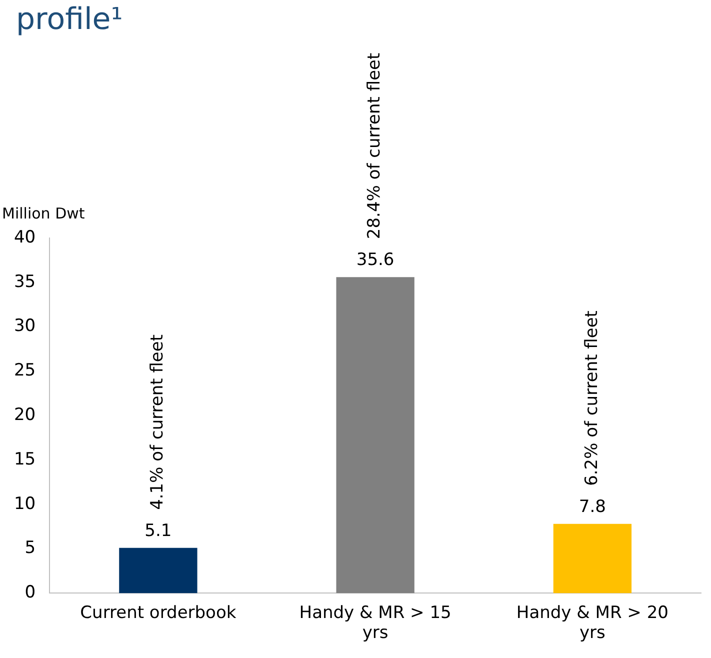 This screenshot has width=711, height=658. What do you see at coordinates (25, 282) in the screenshot?
I see `y-tick-label: 35` at bounding box center [25, 282].